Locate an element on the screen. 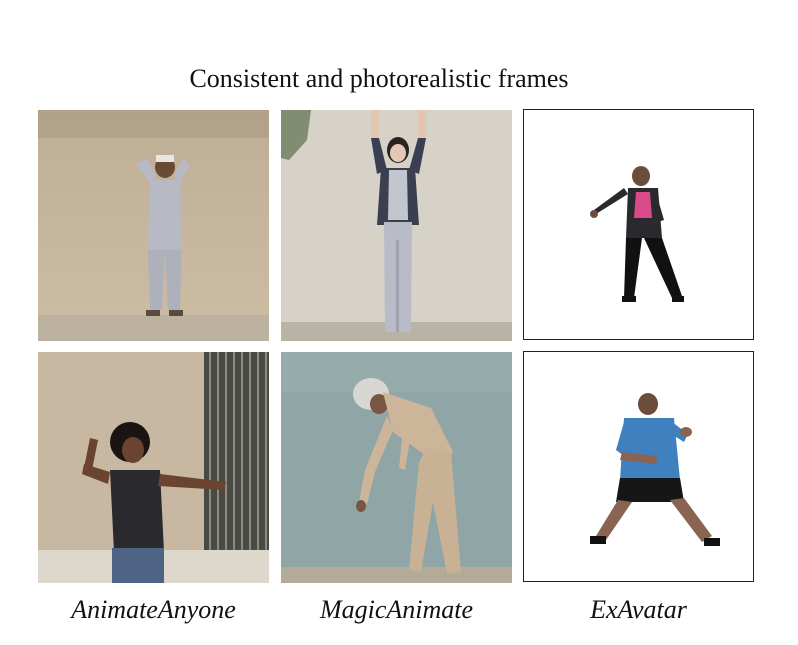 The width and height of the screenshot is (798, 645). man-in-pajamas-image is located at coordinates (153, 225).